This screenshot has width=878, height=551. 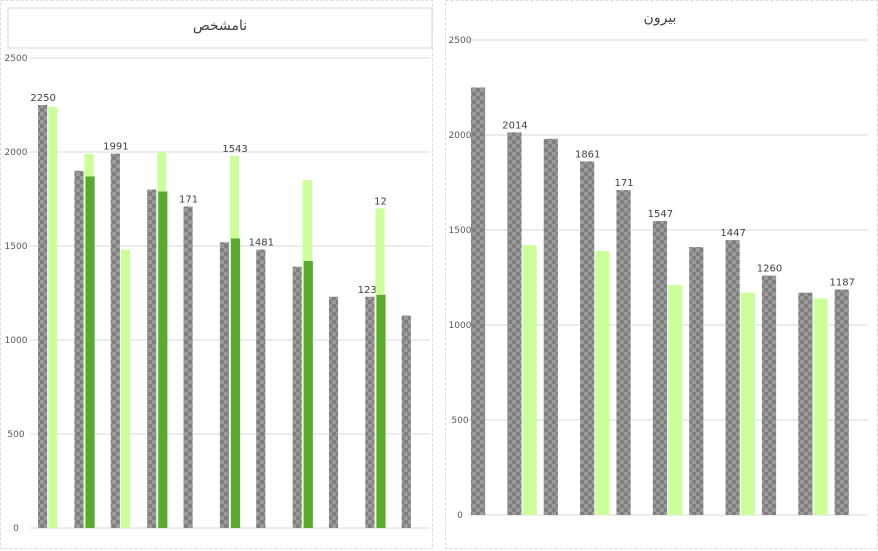 I want to click on data-label: 12, so click(x=380, y=201).